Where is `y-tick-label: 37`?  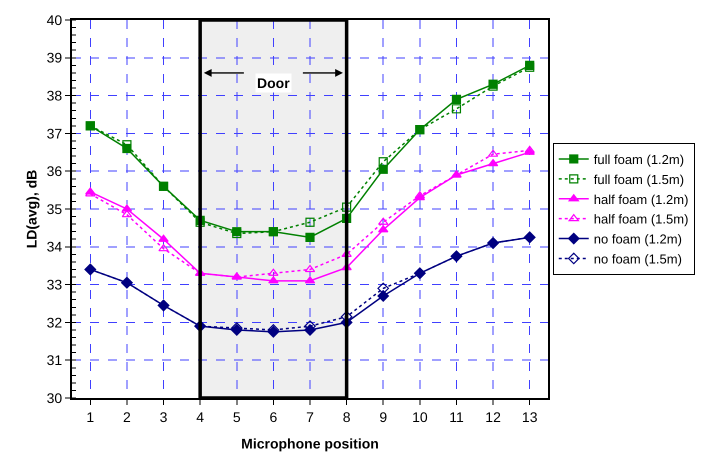
y-tick-label: 37 is located at coordinates (54, 133).